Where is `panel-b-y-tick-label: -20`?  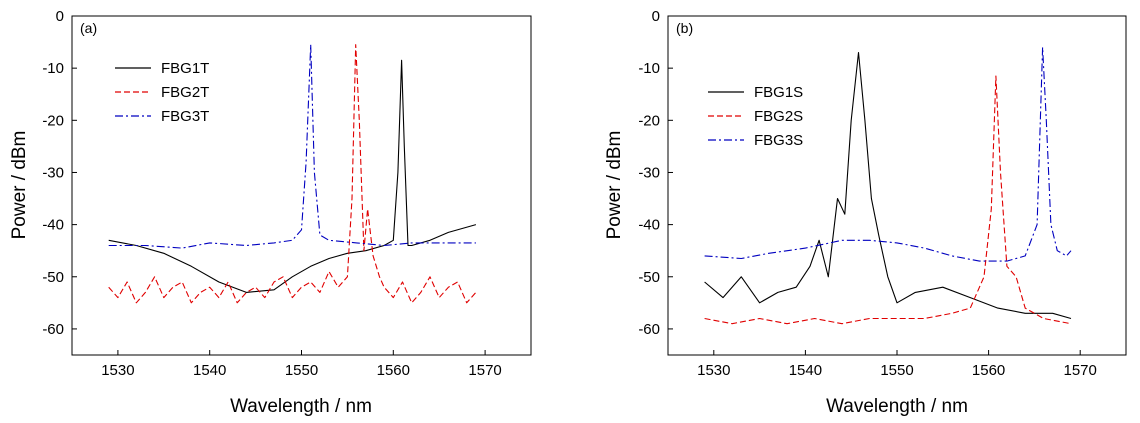 panel-b-y-tick-label: -20 is located at coordinates (649, 120).